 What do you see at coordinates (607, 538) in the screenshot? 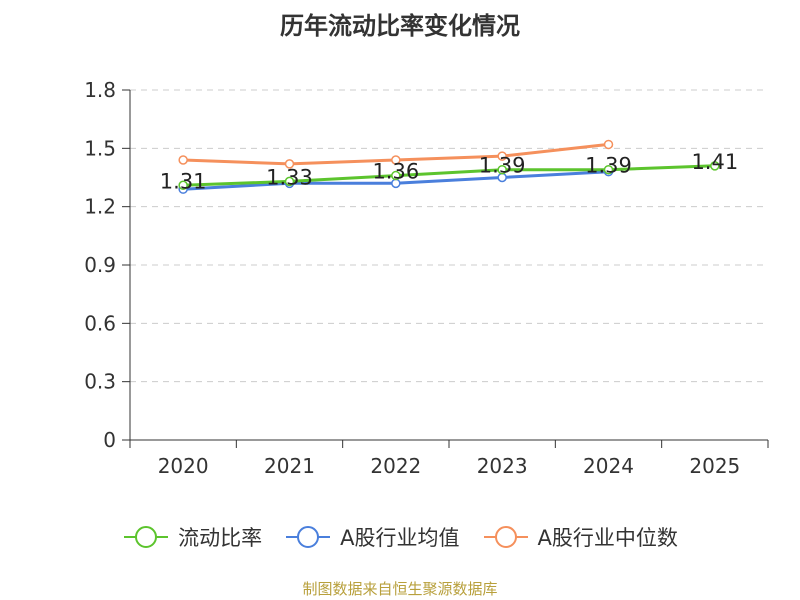
I see `legend-label-industry-median: A股行业中位数` at bounding box center [607, 538].